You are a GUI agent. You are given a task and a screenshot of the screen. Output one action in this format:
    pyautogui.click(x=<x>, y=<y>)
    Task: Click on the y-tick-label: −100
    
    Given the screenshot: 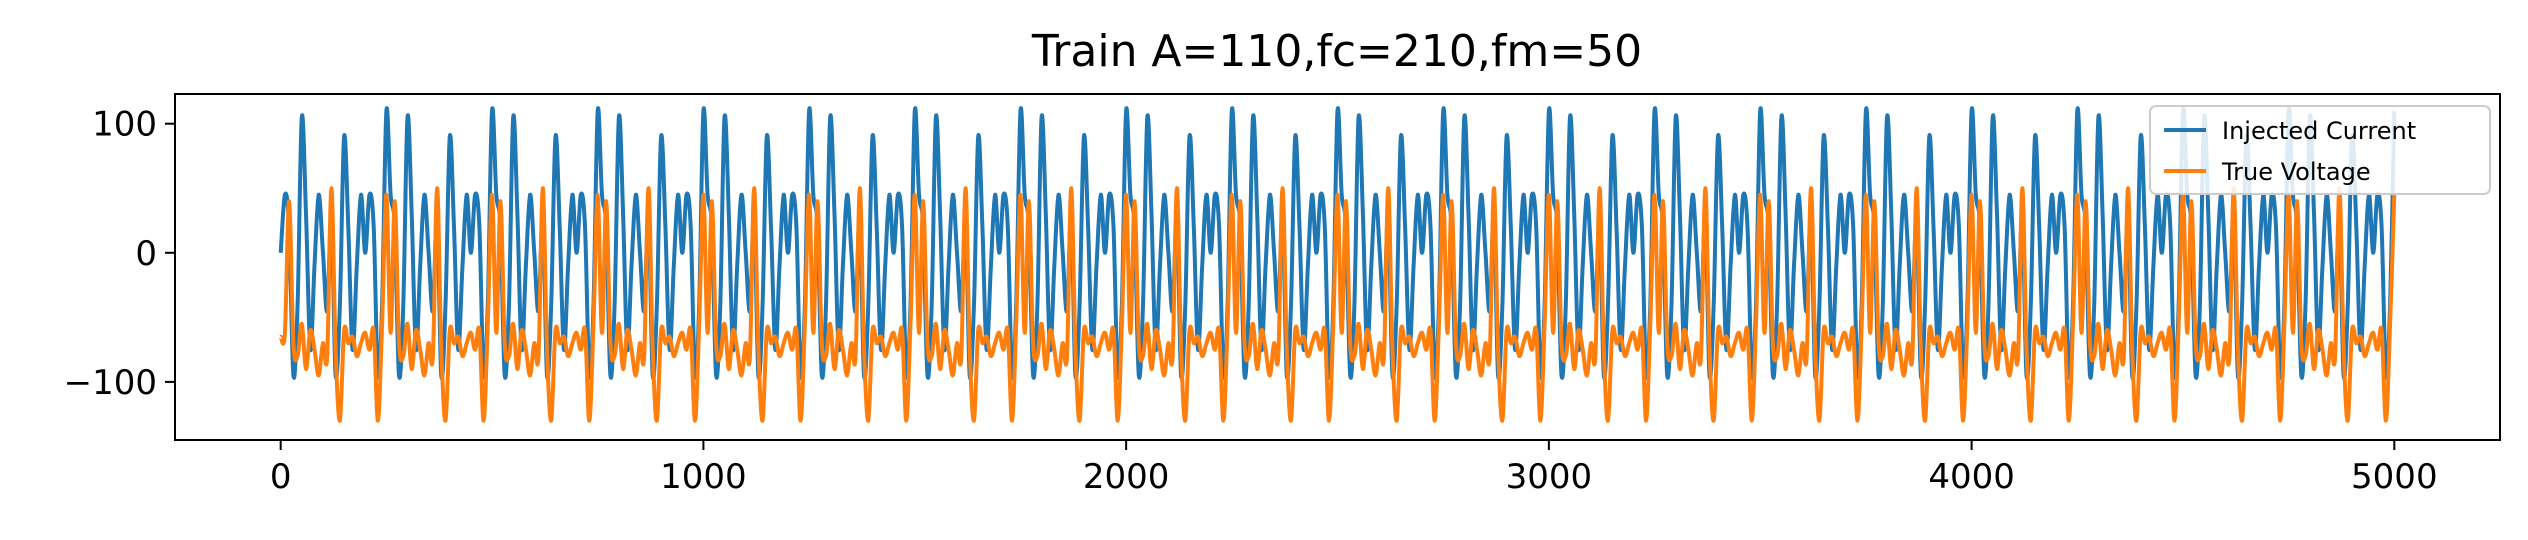 What is the action you would take?
    pyautogui.click(x=110, y=383)
    